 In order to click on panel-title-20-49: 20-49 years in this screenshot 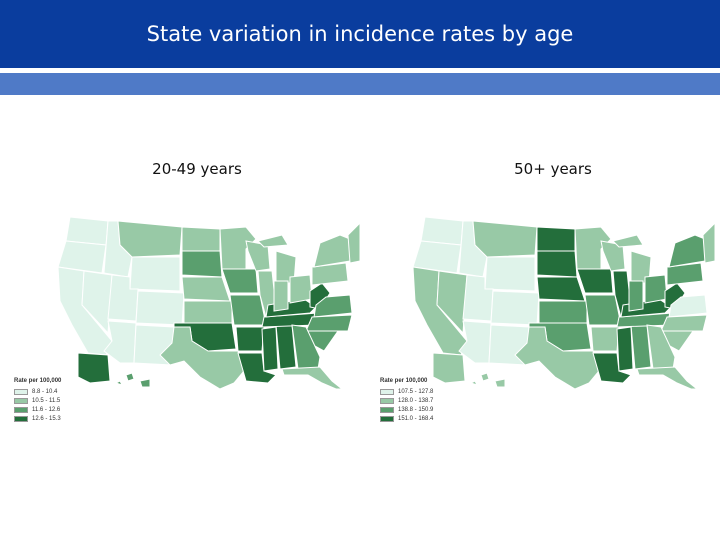, I will do `click(197, 169)`.